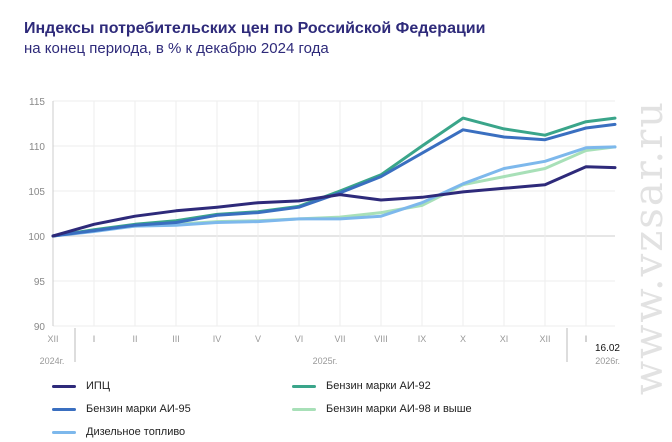 This screenshot has width=672, height=442. What do you see at coordinates (81, 386) in the screenshot?
I see `legend-item: ИПЦ` at bounding box center [81, 386].